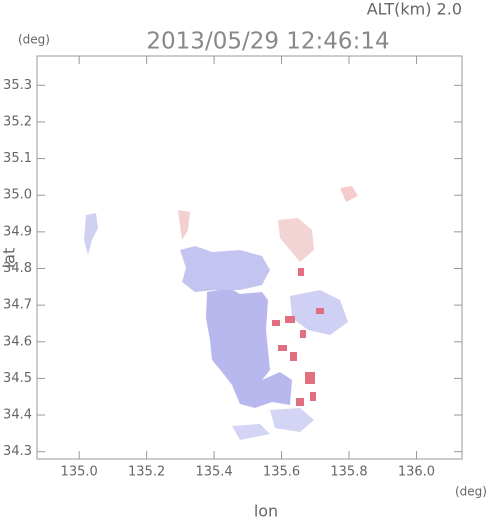  What do you see at coordinates (416, 472) in the screenshot?
I see `x-tick-label: 136.0` at bounding box center [416, 472].